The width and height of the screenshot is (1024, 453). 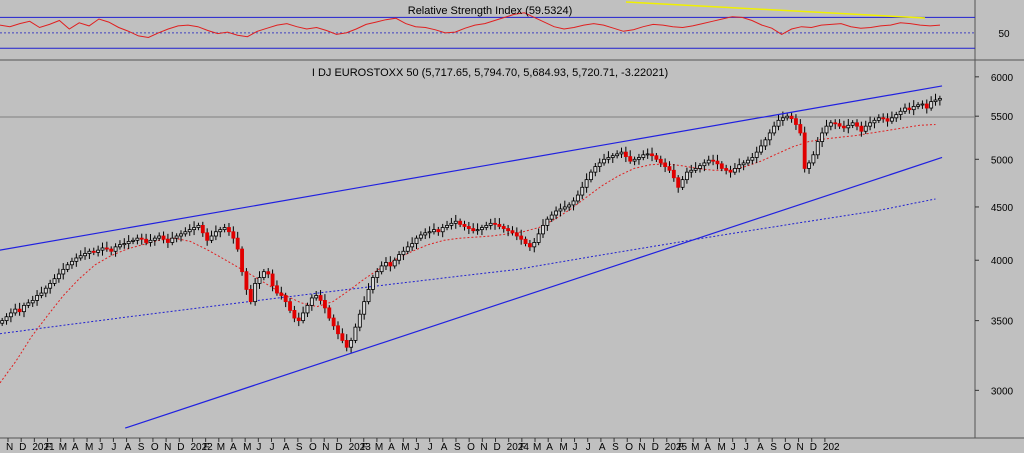 What do you see at coordinates (1002, 322) in the screenshot?
I see `y-tick-label: 3500` at bounding box center [1002, 322].